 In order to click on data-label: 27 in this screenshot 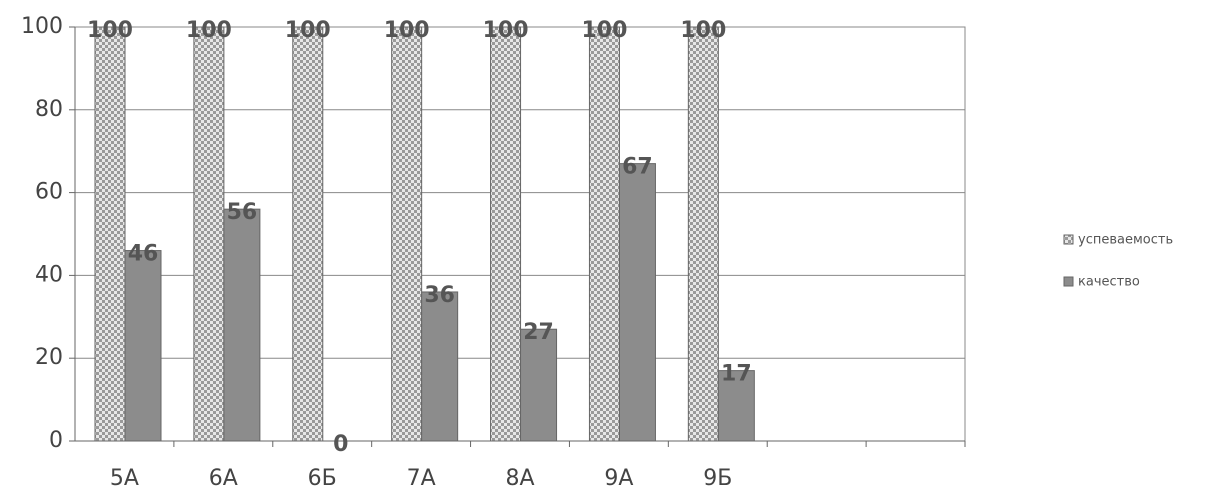, I will do `click(538, 332)`.